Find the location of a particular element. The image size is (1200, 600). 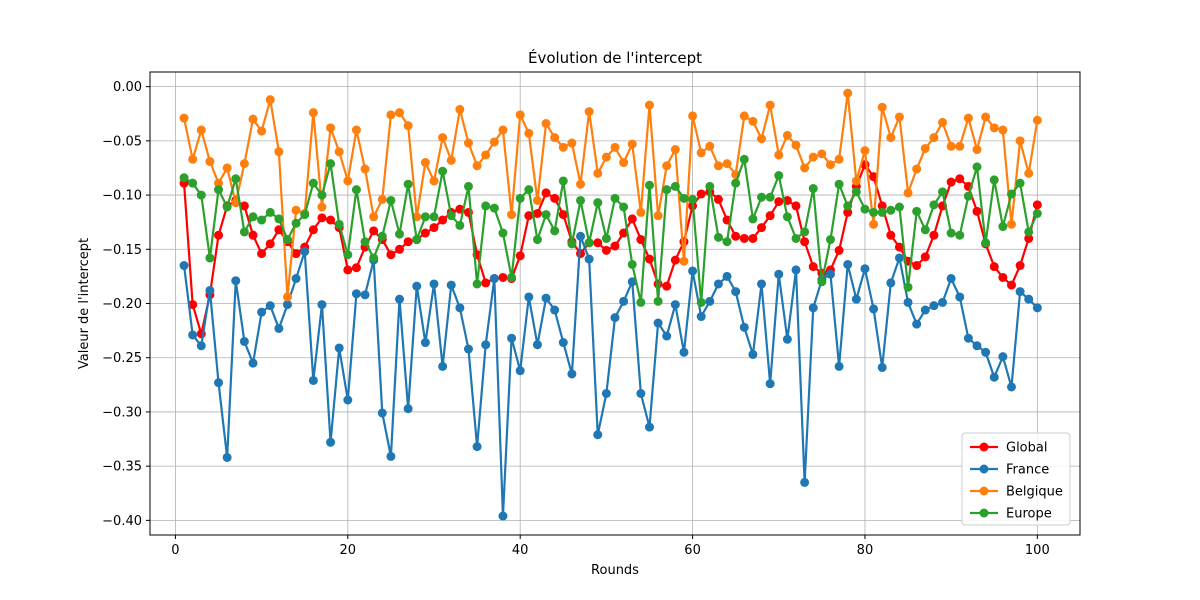

x-tick-label: 80 is located at coordinates (865, 550).